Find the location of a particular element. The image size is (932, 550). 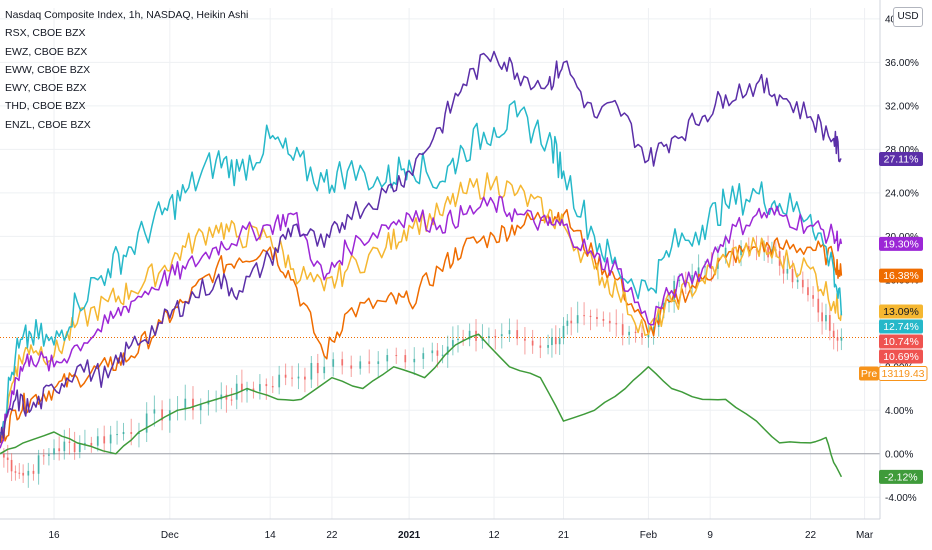

x-tick-label: Dec is located at coordinates (170, 535).